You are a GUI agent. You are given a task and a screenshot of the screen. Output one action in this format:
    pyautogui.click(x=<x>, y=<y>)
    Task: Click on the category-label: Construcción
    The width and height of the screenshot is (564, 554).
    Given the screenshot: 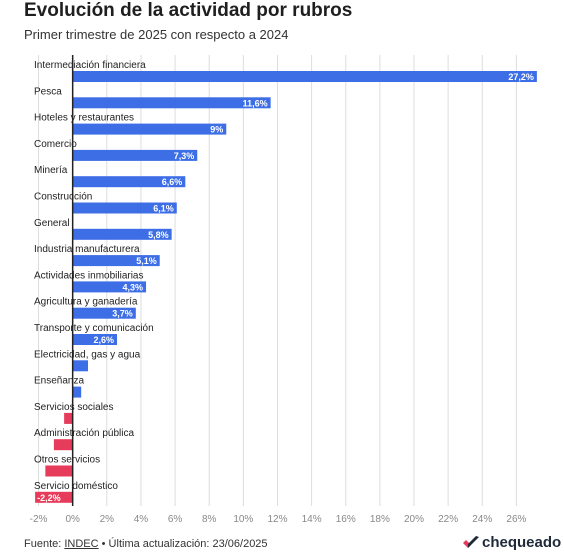 What is the action you would take?
    pyautogui.click(x=63, y=197)
    